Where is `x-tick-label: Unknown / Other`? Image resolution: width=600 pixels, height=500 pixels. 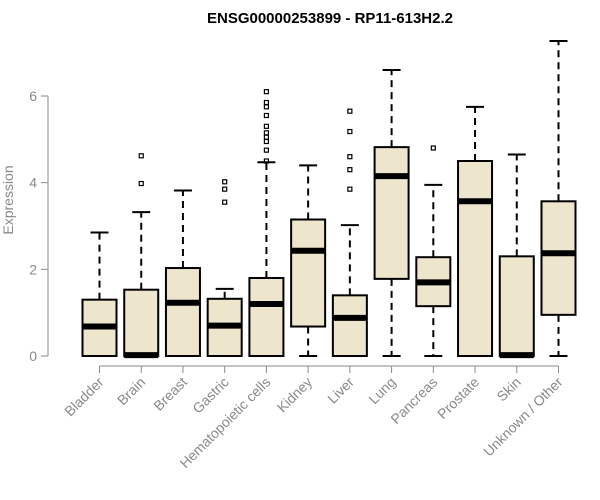
x-tick-label: Unknown / Other is located at coordinates (523, 417).